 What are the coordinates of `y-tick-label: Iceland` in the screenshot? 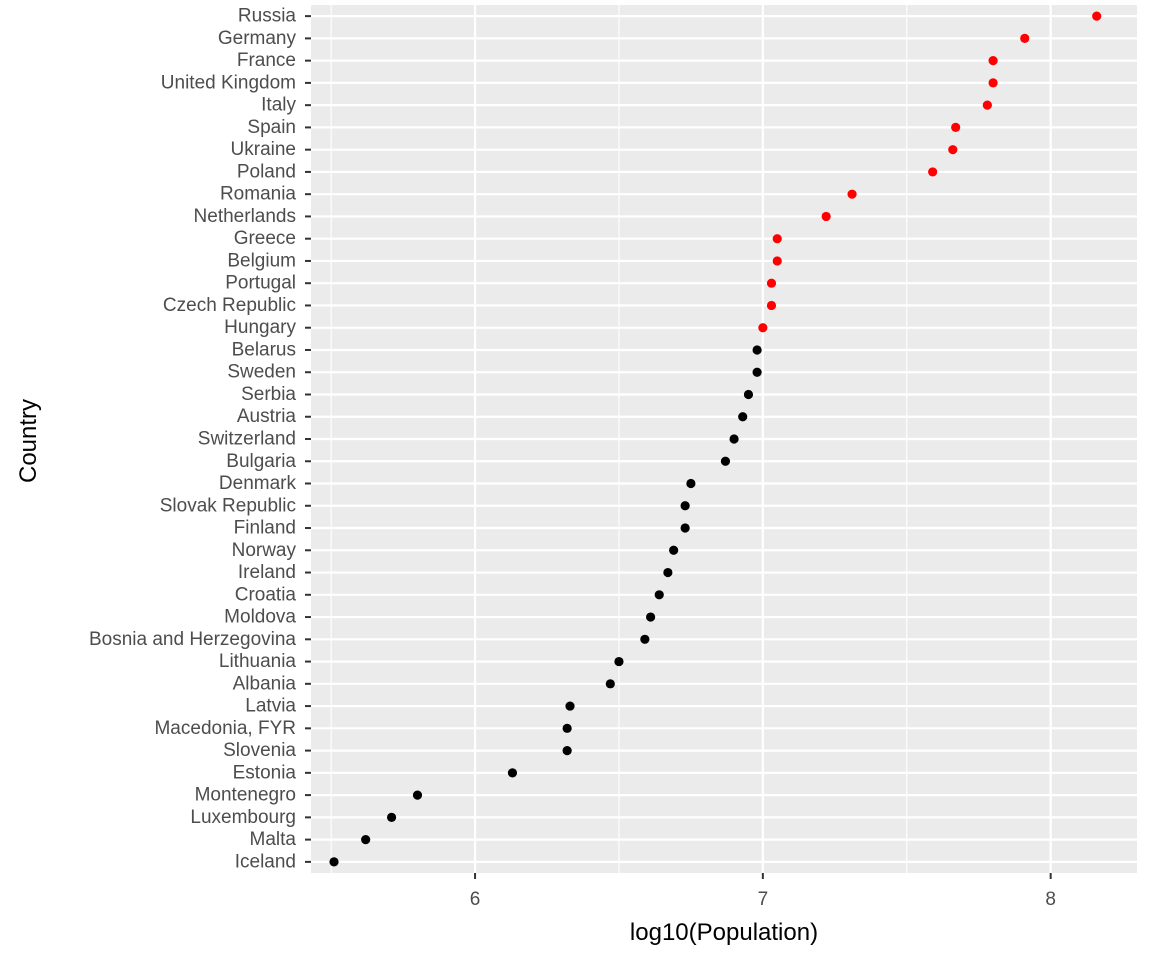 It's located at (265, 861).